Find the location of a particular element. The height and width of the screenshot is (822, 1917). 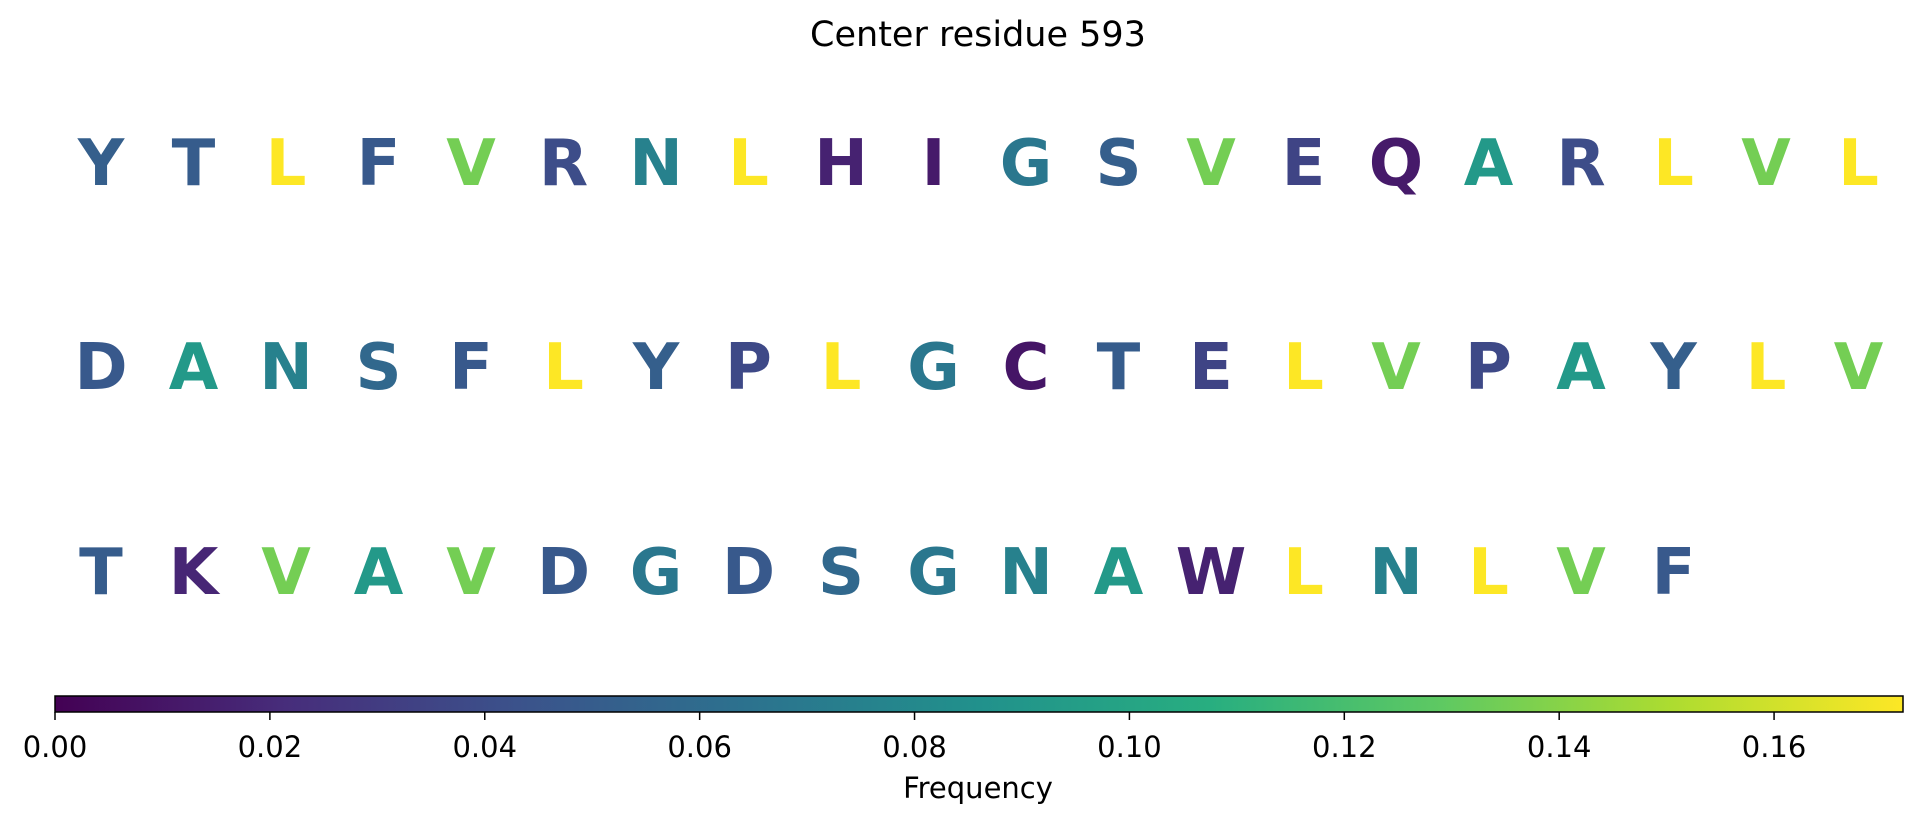

residue-letter: Q is located at coordinates (1396, 164).